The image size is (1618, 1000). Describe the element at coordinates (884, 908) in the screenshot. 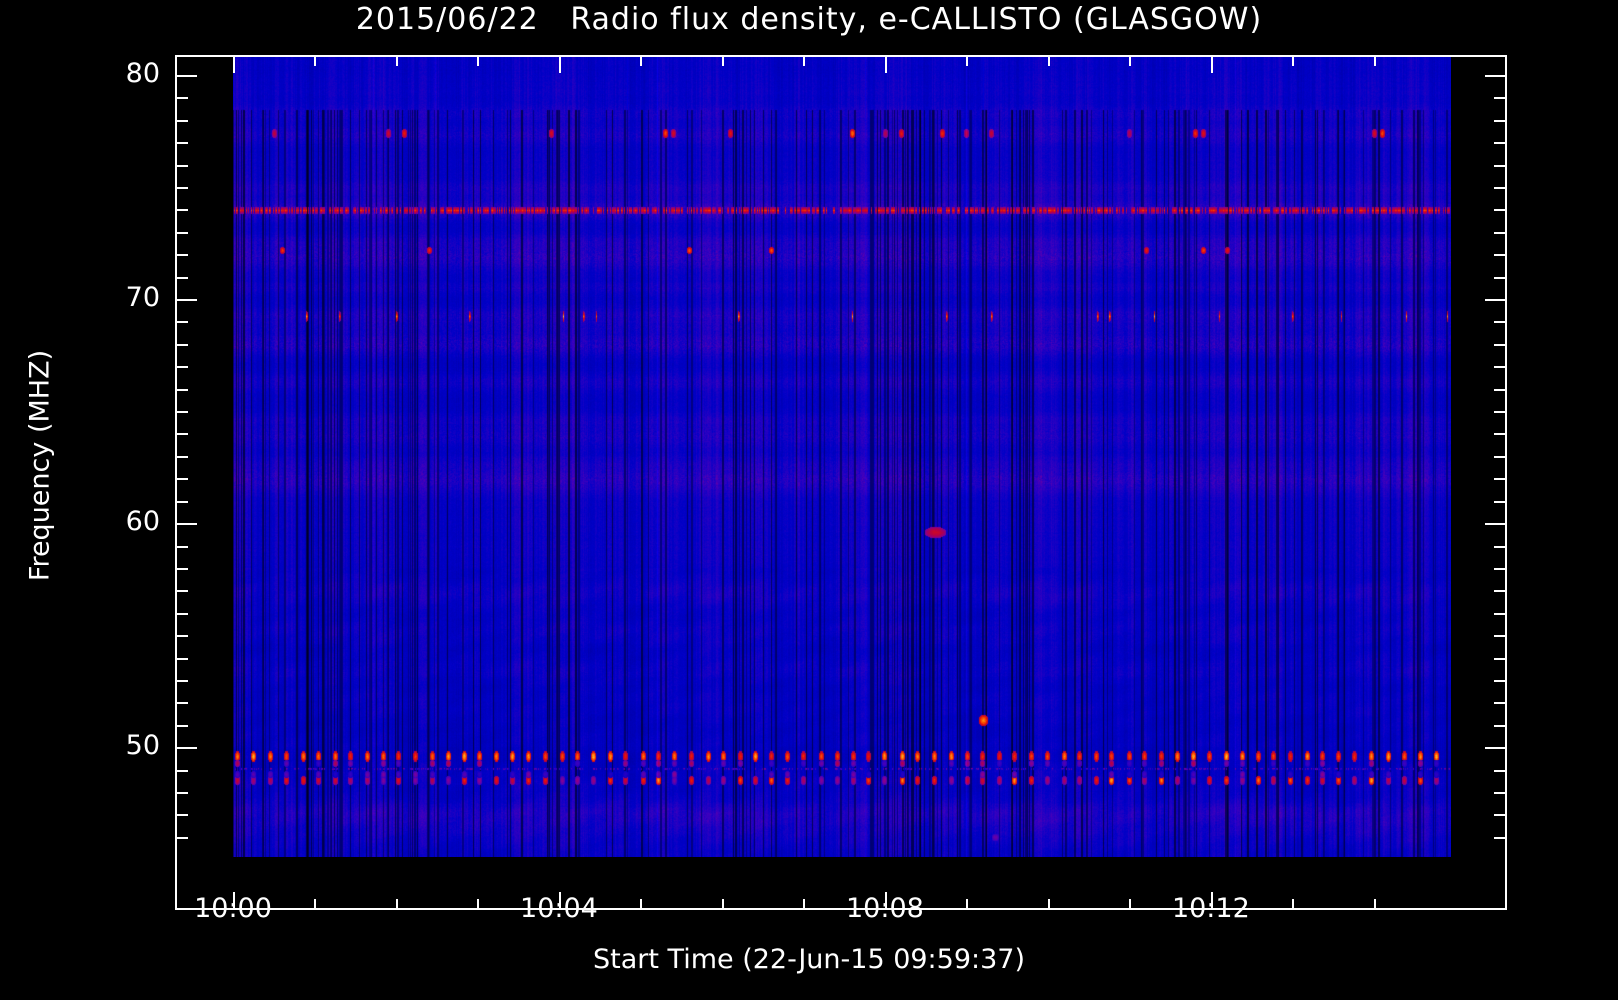

I see `x-tick-label: 10:08` at that location.